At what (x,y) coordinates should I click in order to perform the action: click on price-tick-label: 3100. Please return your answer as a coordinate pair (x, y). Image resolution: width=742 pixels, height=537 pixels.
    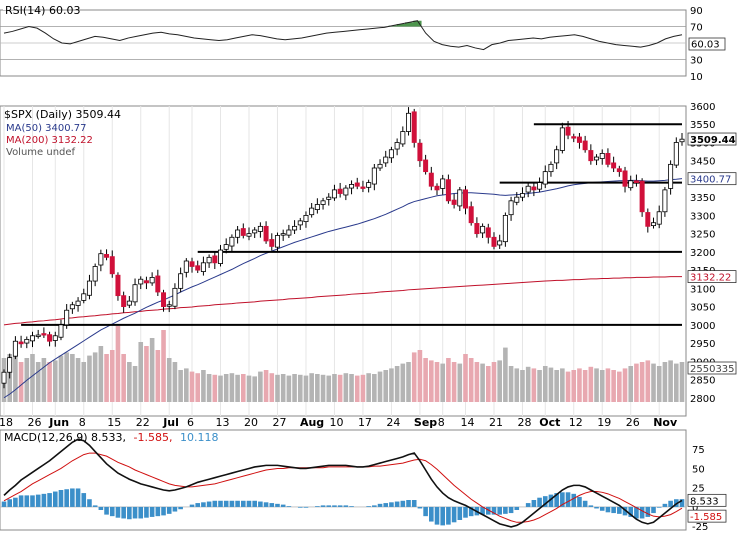
    Looking at the image, I should click on (702, 289).